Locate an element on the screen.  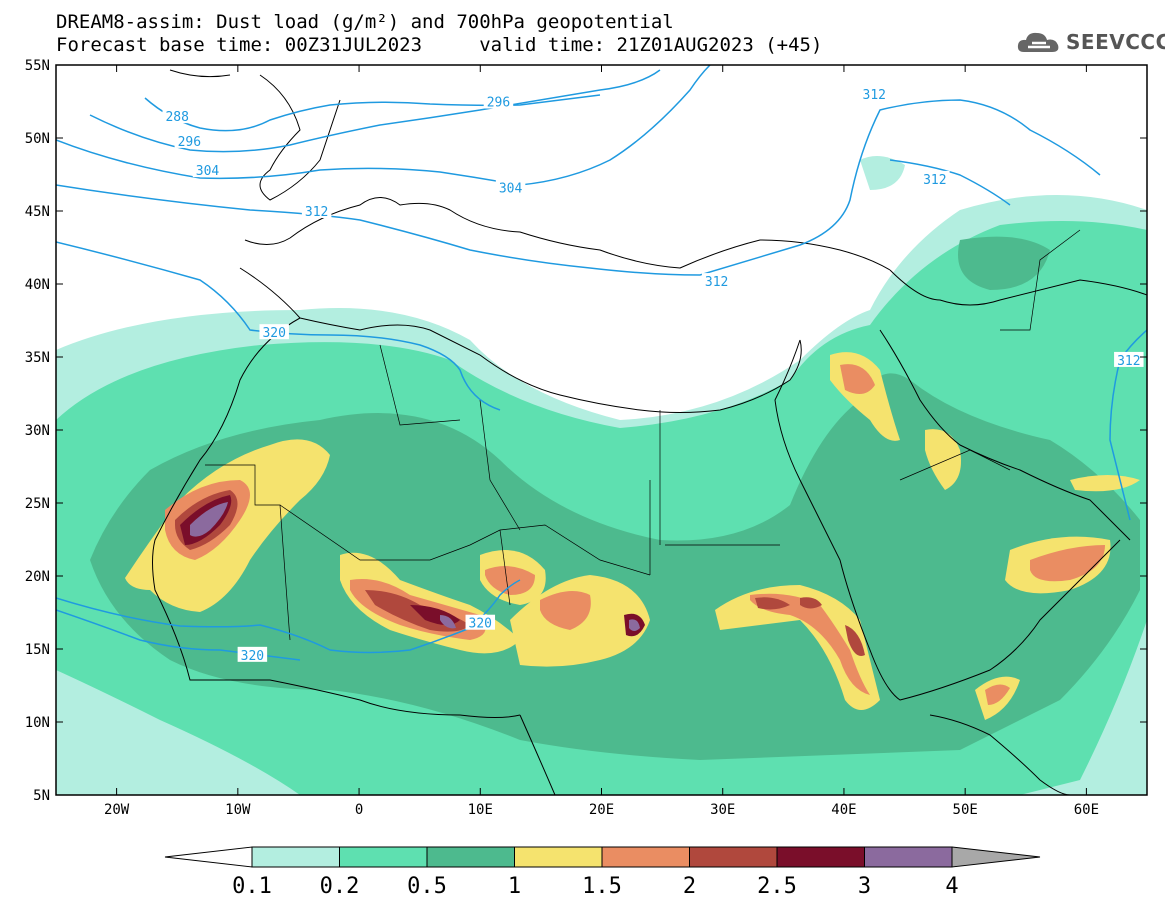
cloud-icon is located at coordinates (1038, 42).